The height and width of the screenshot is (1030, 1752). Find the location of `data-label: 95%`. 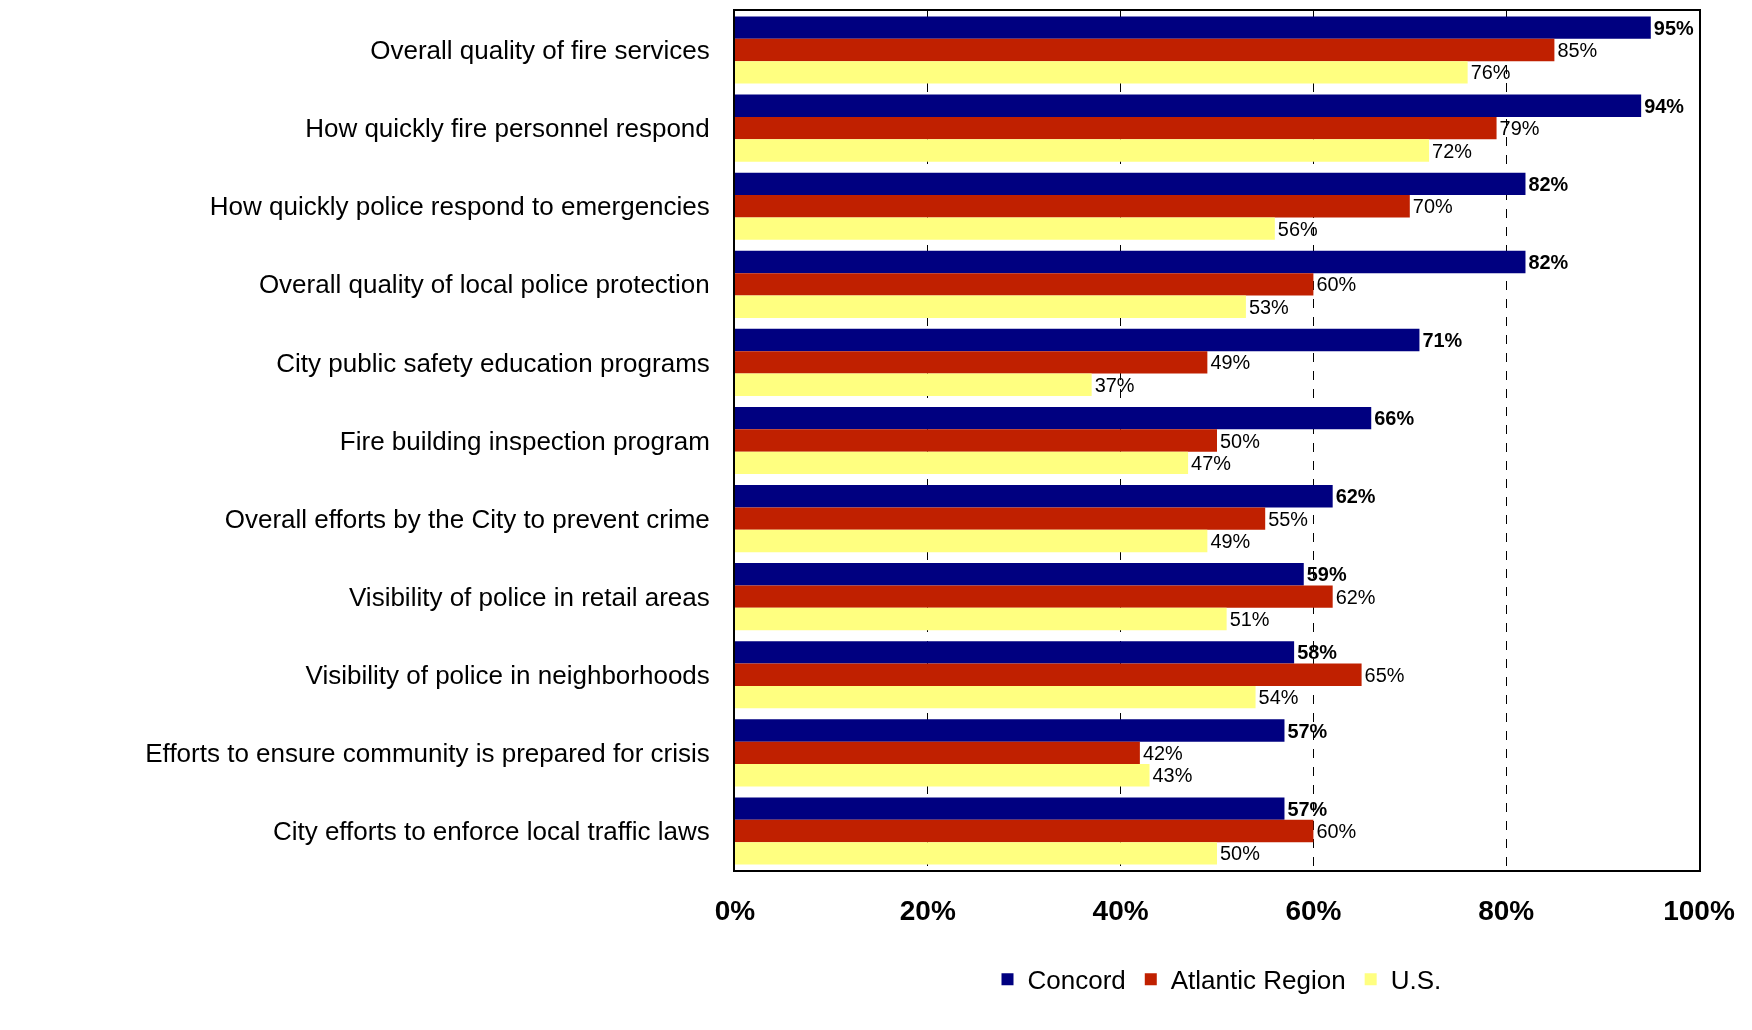

data-label: 95% is located at coordinates (1673, 27).